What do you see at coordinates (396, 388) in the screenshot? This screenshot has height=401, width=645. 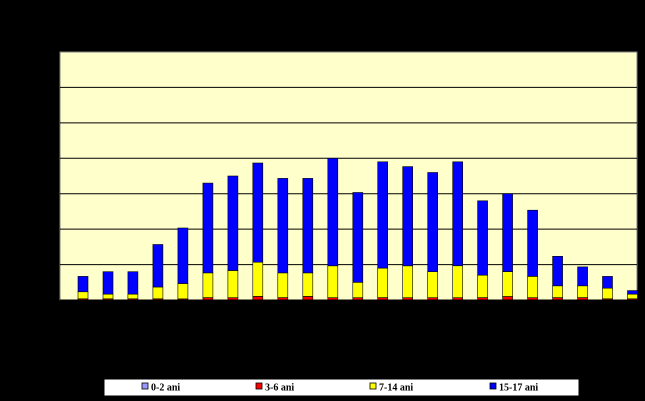 I see `legend-label-3: 7-14 ani` at bounding box center [396, 388].